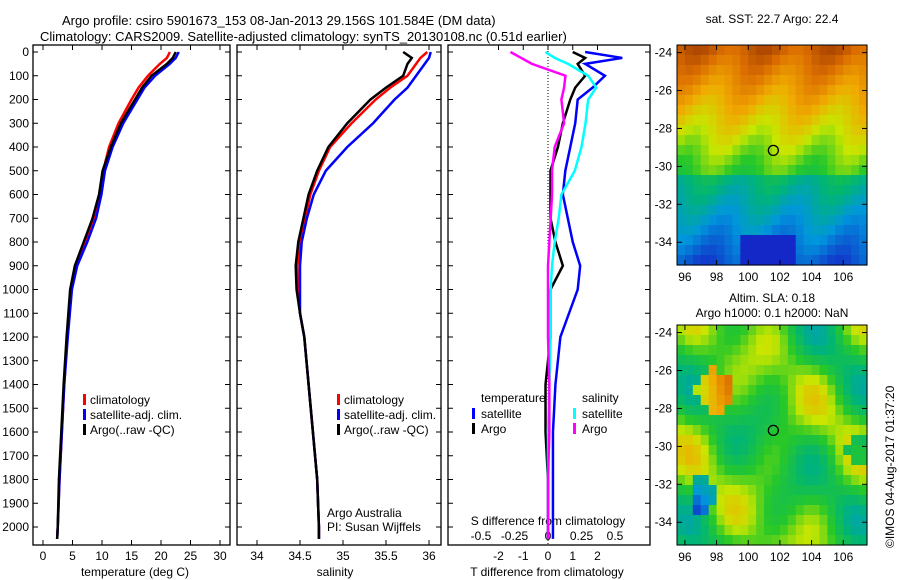  Describe the element at coordinates (343, 556) in the screenshot. I see `x-tick-label: 35` at that location.